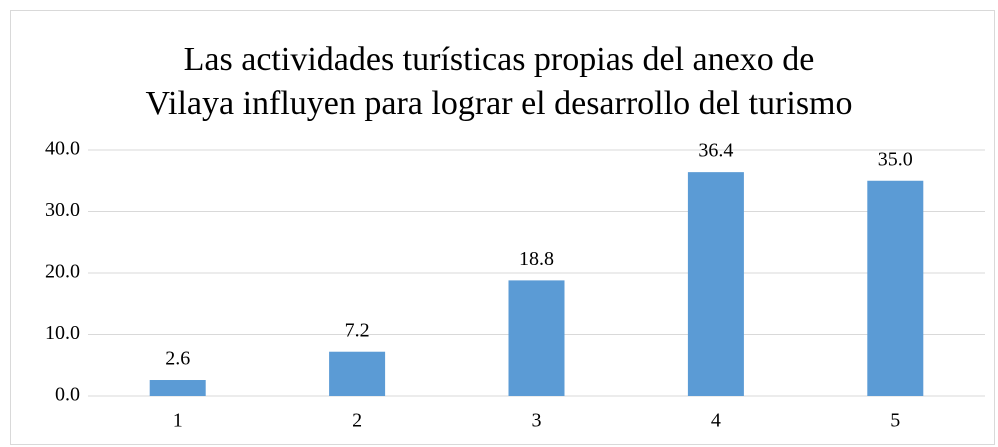 This screenshot has width=998, height=447. What do you see at coordinates (536, 259) in the screenshot?
I see `data-label: 18.8` at bounding box center [536, 259].